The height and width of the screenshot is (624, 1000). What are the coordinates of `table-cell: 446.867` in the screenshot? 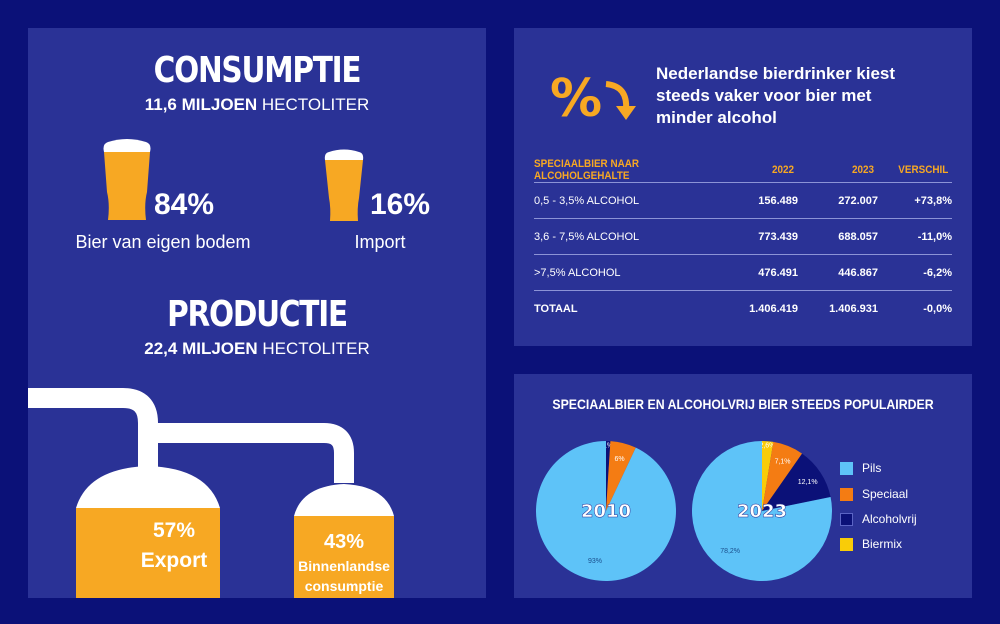 It's located at (838, 272).